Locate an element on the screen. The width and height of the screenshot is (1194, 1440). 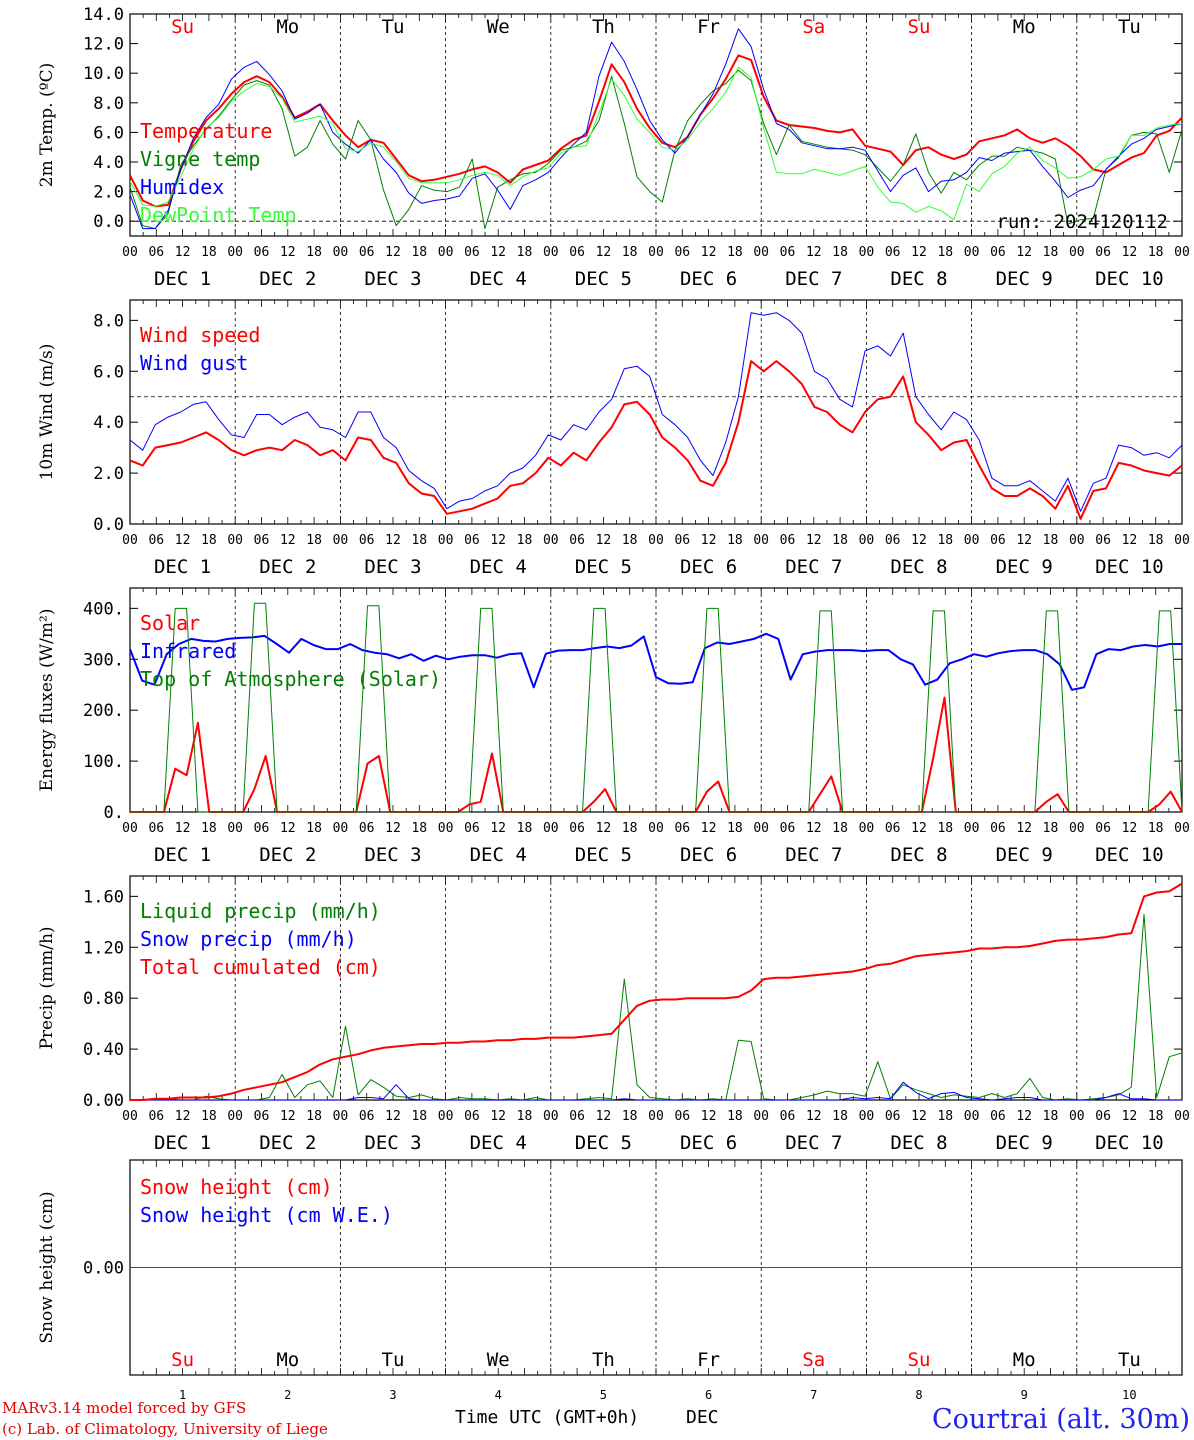
y-tick-label: 8.0 is located at coordinates (108, 104).